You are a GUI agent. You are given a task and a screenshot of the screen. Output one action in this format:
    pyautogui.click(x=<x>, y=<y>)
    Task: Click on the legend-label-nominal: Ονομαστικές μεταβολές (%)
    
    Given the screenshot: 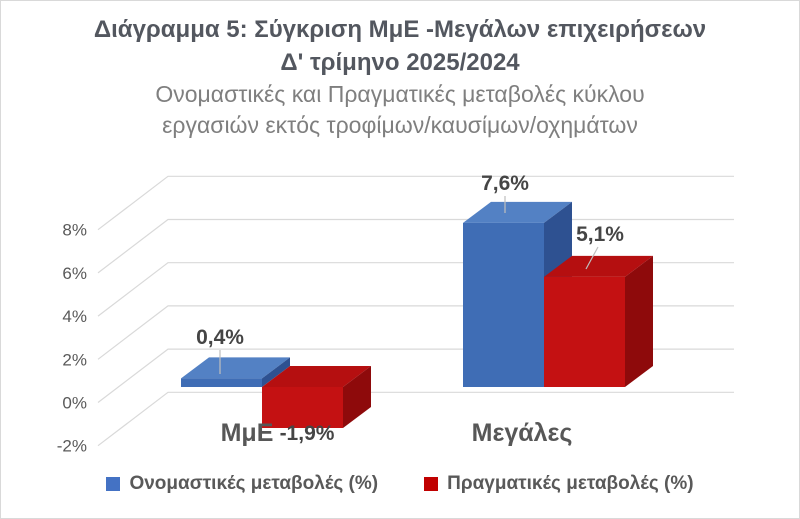 What is the action you would take?
    pyautogui.click(x=254, y=483)
    